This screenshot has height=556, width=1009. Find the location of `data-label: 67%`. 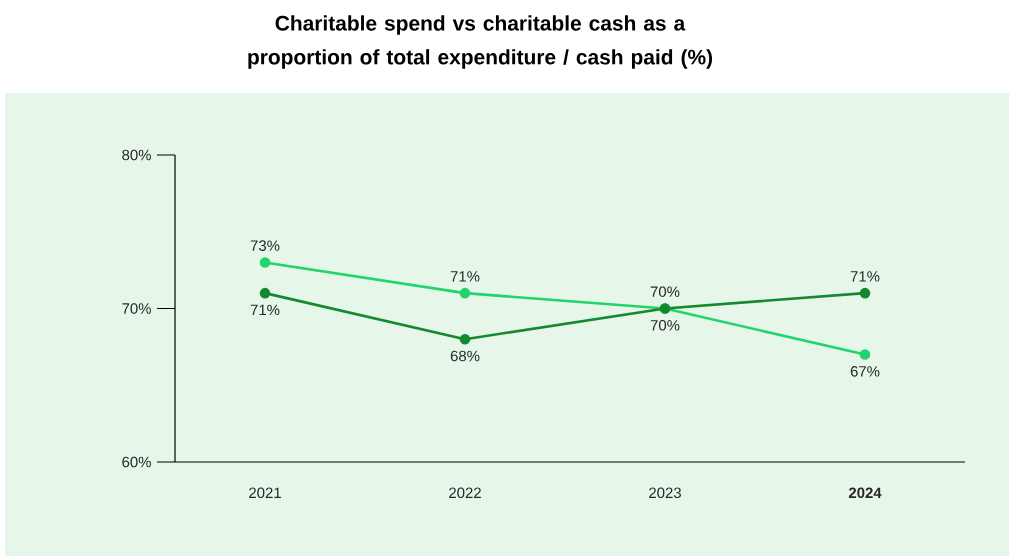

data-label: 67% is located at coordinates (865, 371).